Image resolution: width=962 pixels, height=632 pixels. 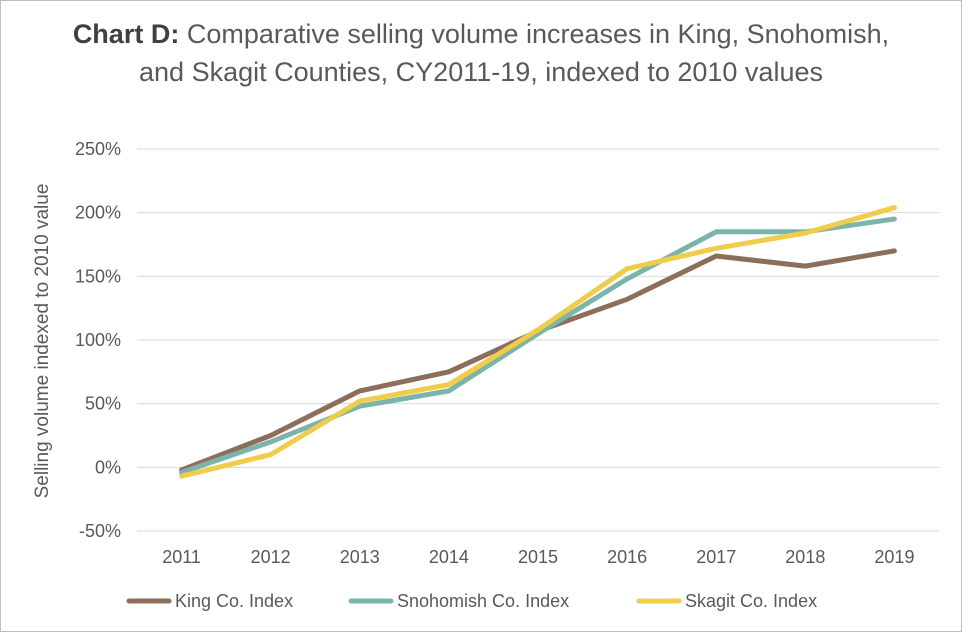 I want to click on y-axis-ticks: 250% 200% 150% 100% 50% 0% -50%, so click(x=98, y=340).